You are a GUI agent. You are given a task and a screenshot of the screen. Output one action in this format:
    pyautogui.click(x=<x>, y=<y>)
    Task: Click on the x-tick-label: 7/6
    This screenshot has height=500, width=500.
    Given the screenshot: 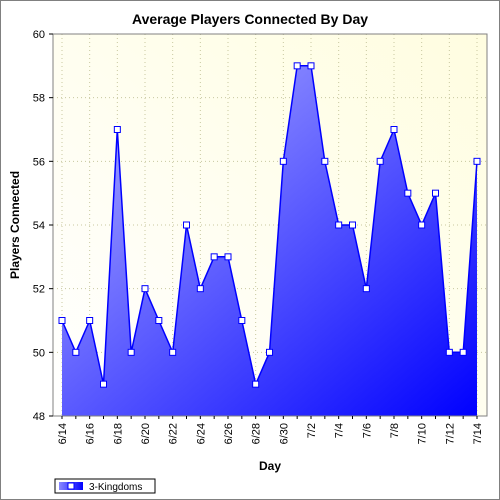 What is the action you would take?
    pyautogui.click(x=367, y=430)
    